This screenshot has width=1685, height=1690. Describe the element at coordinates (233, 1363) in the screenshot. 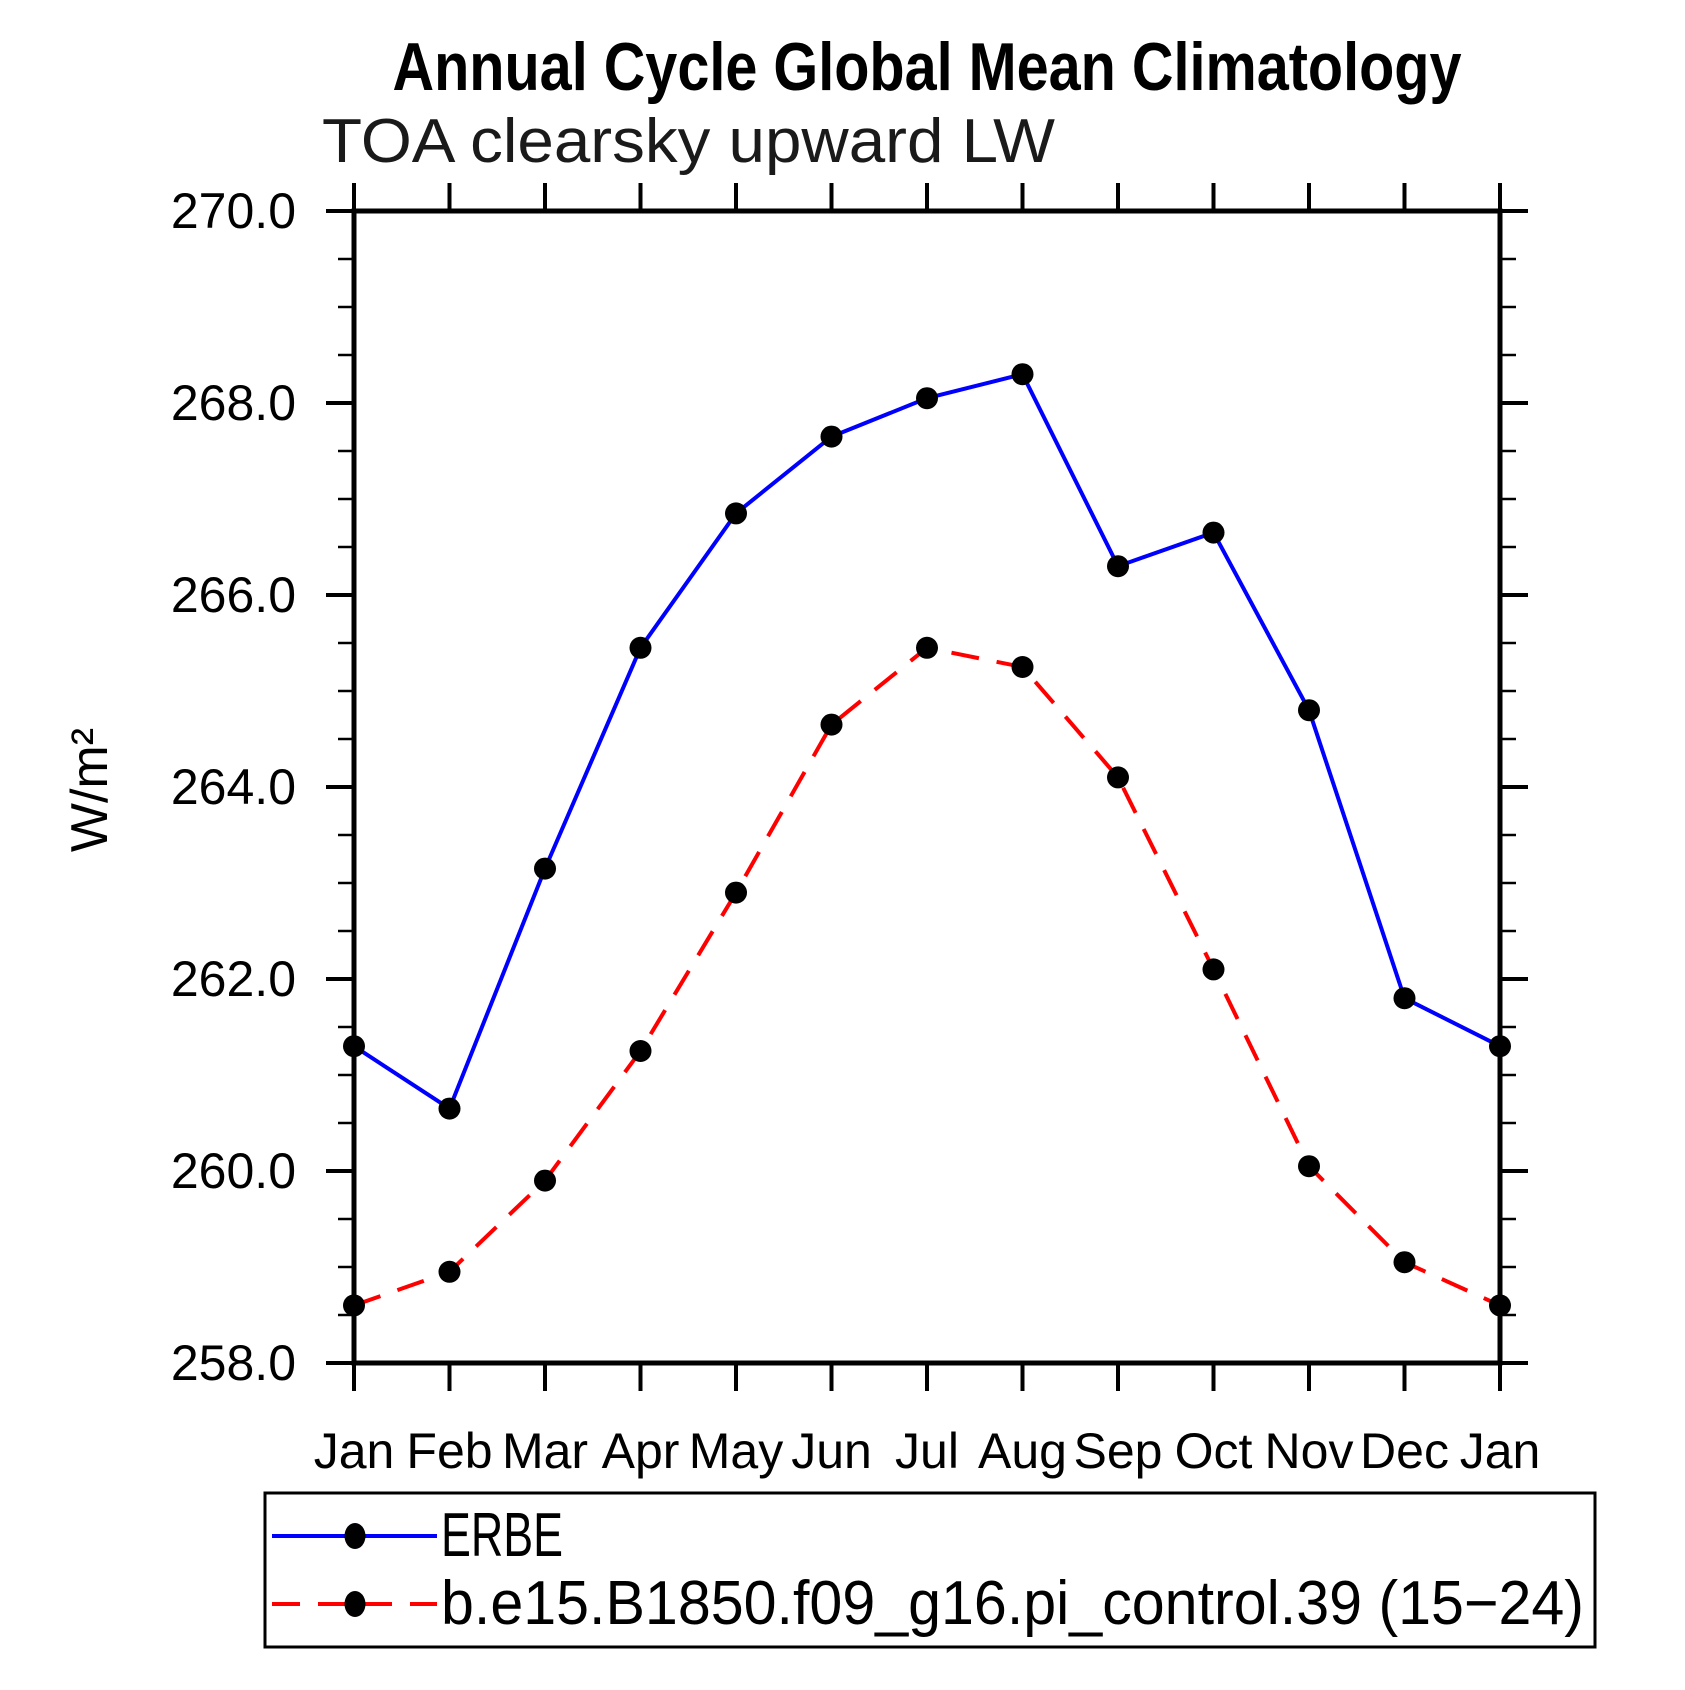

I see `y-axis-tick-label: 258.0` at that location.